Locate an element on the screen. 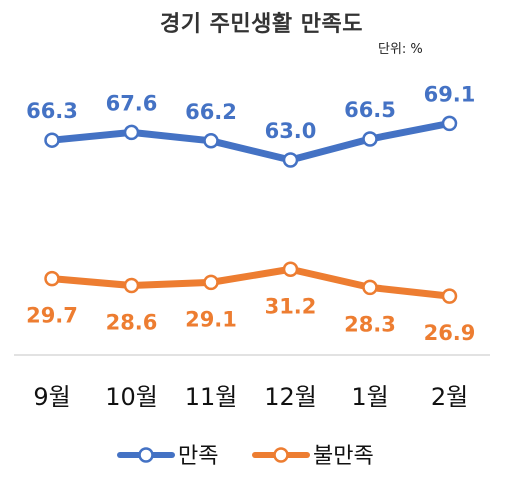 The width and height of the screenshot is (523, 489). data-label: 29.7 is located at coordinates (52, 316).